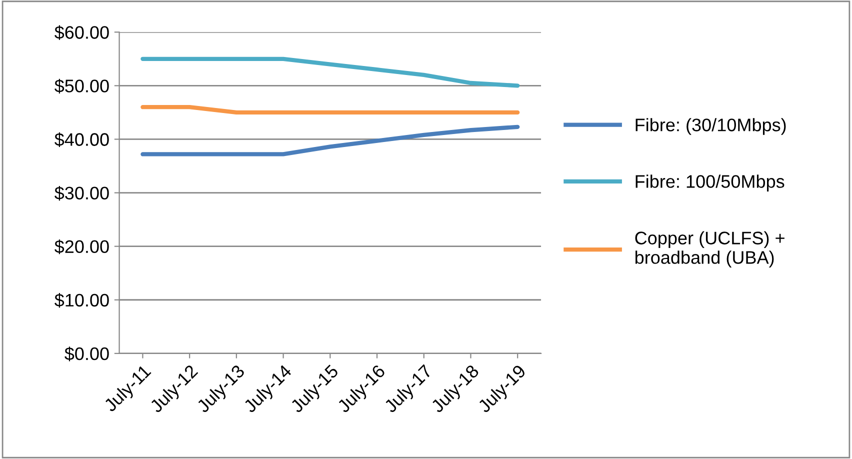 The image size is (852, 459). Describe the element at coordinates (709, 249) in the screenshot. I see `legend-label: Copper (UCLFS) + broadband (UBA)` at that location.